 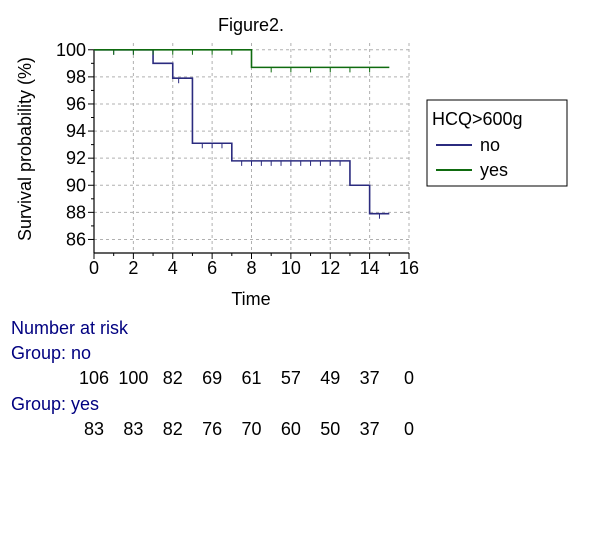 I want to click on x-tick-label: 16, so click(x=409, y=268).